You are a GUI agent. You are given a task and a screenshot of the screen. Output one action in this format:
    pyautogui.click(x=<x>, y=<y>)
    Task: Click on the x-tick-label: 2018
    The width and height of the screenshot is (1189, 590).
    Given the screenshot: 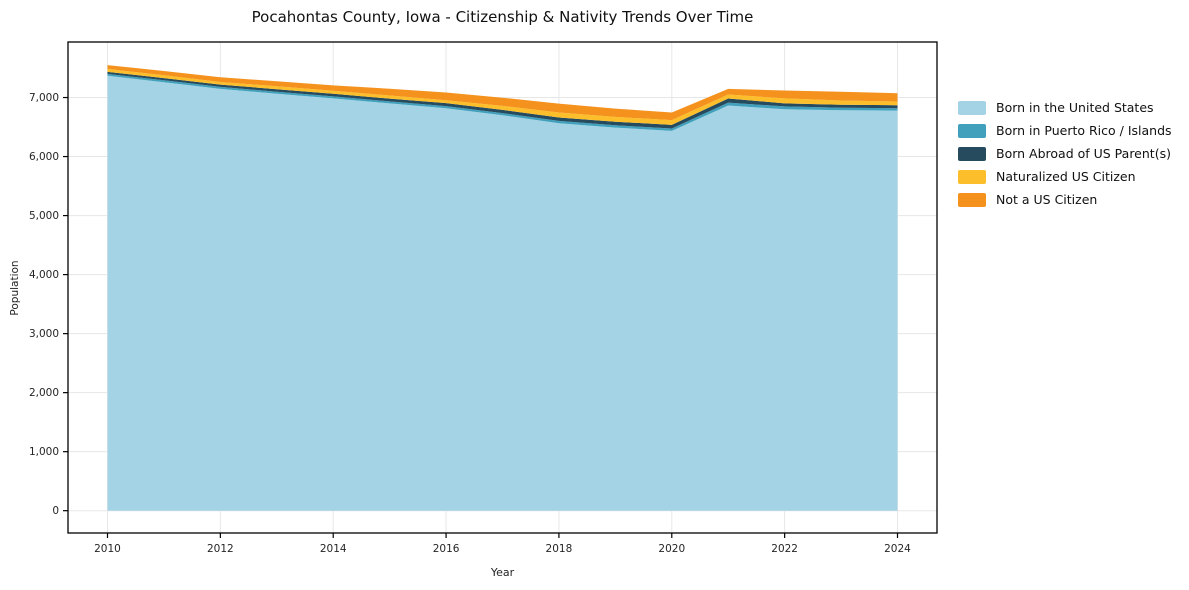 What is the action you would take?
    pyautogui.click(x=559, y=549)
    